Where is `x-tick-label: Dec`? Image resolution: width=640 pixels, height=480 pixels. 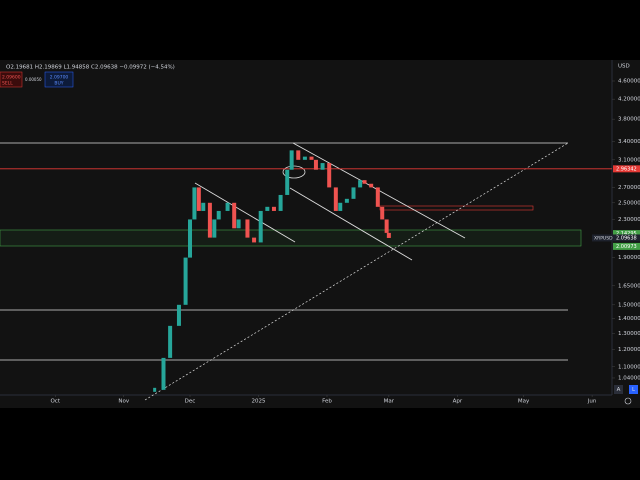 x-tick-label: Dec is located at coordinates (190, 402).